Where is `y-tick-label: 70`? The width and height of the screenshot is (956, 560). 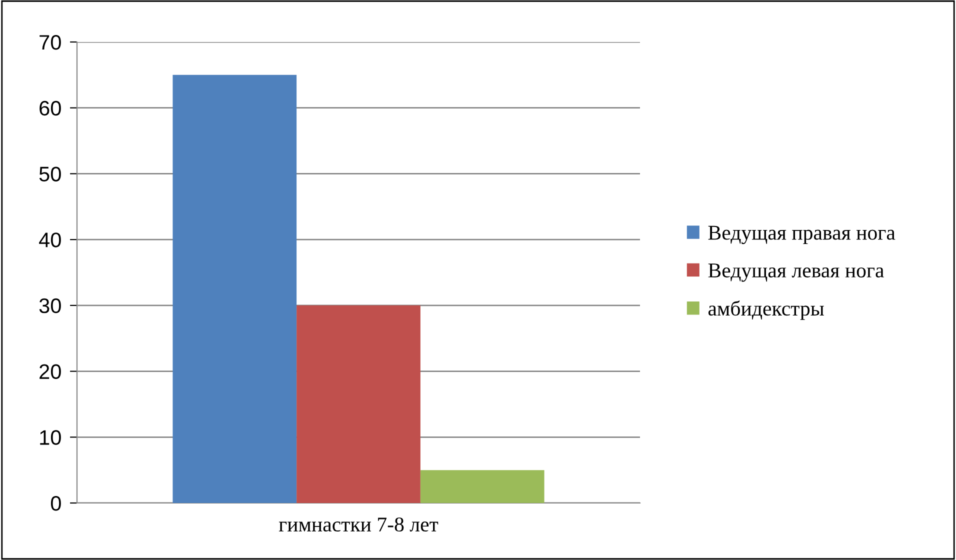
y-tick-label: 70 is located at coordinates (50, 42).